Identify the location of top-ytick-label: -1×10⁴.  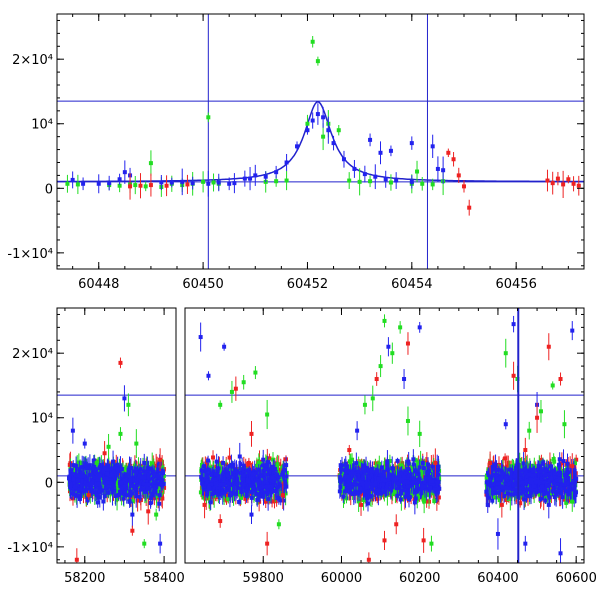
(30, 254).